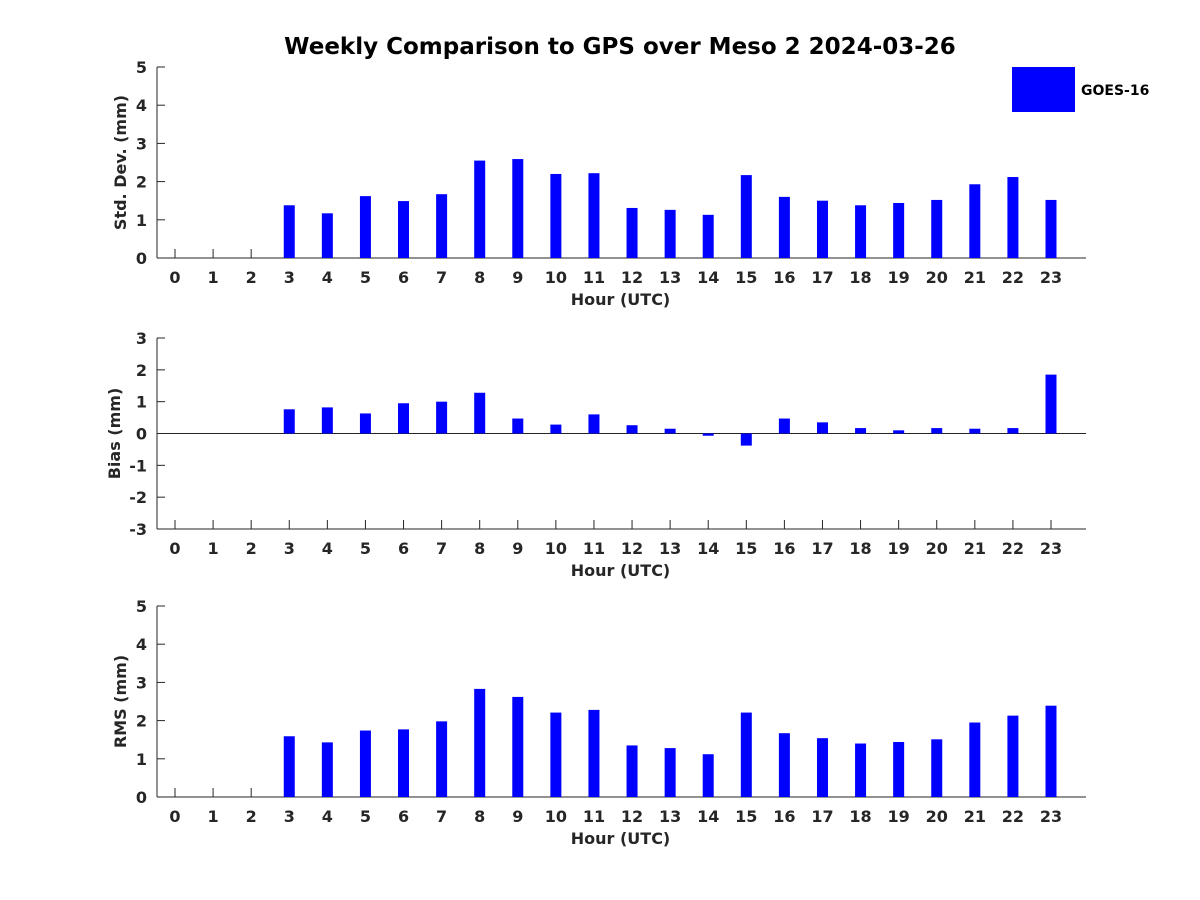  What do you see at coordinates (517, 816) in the screenshot?
I see `x-tick-label: 9` at bounding box center [517, 816].